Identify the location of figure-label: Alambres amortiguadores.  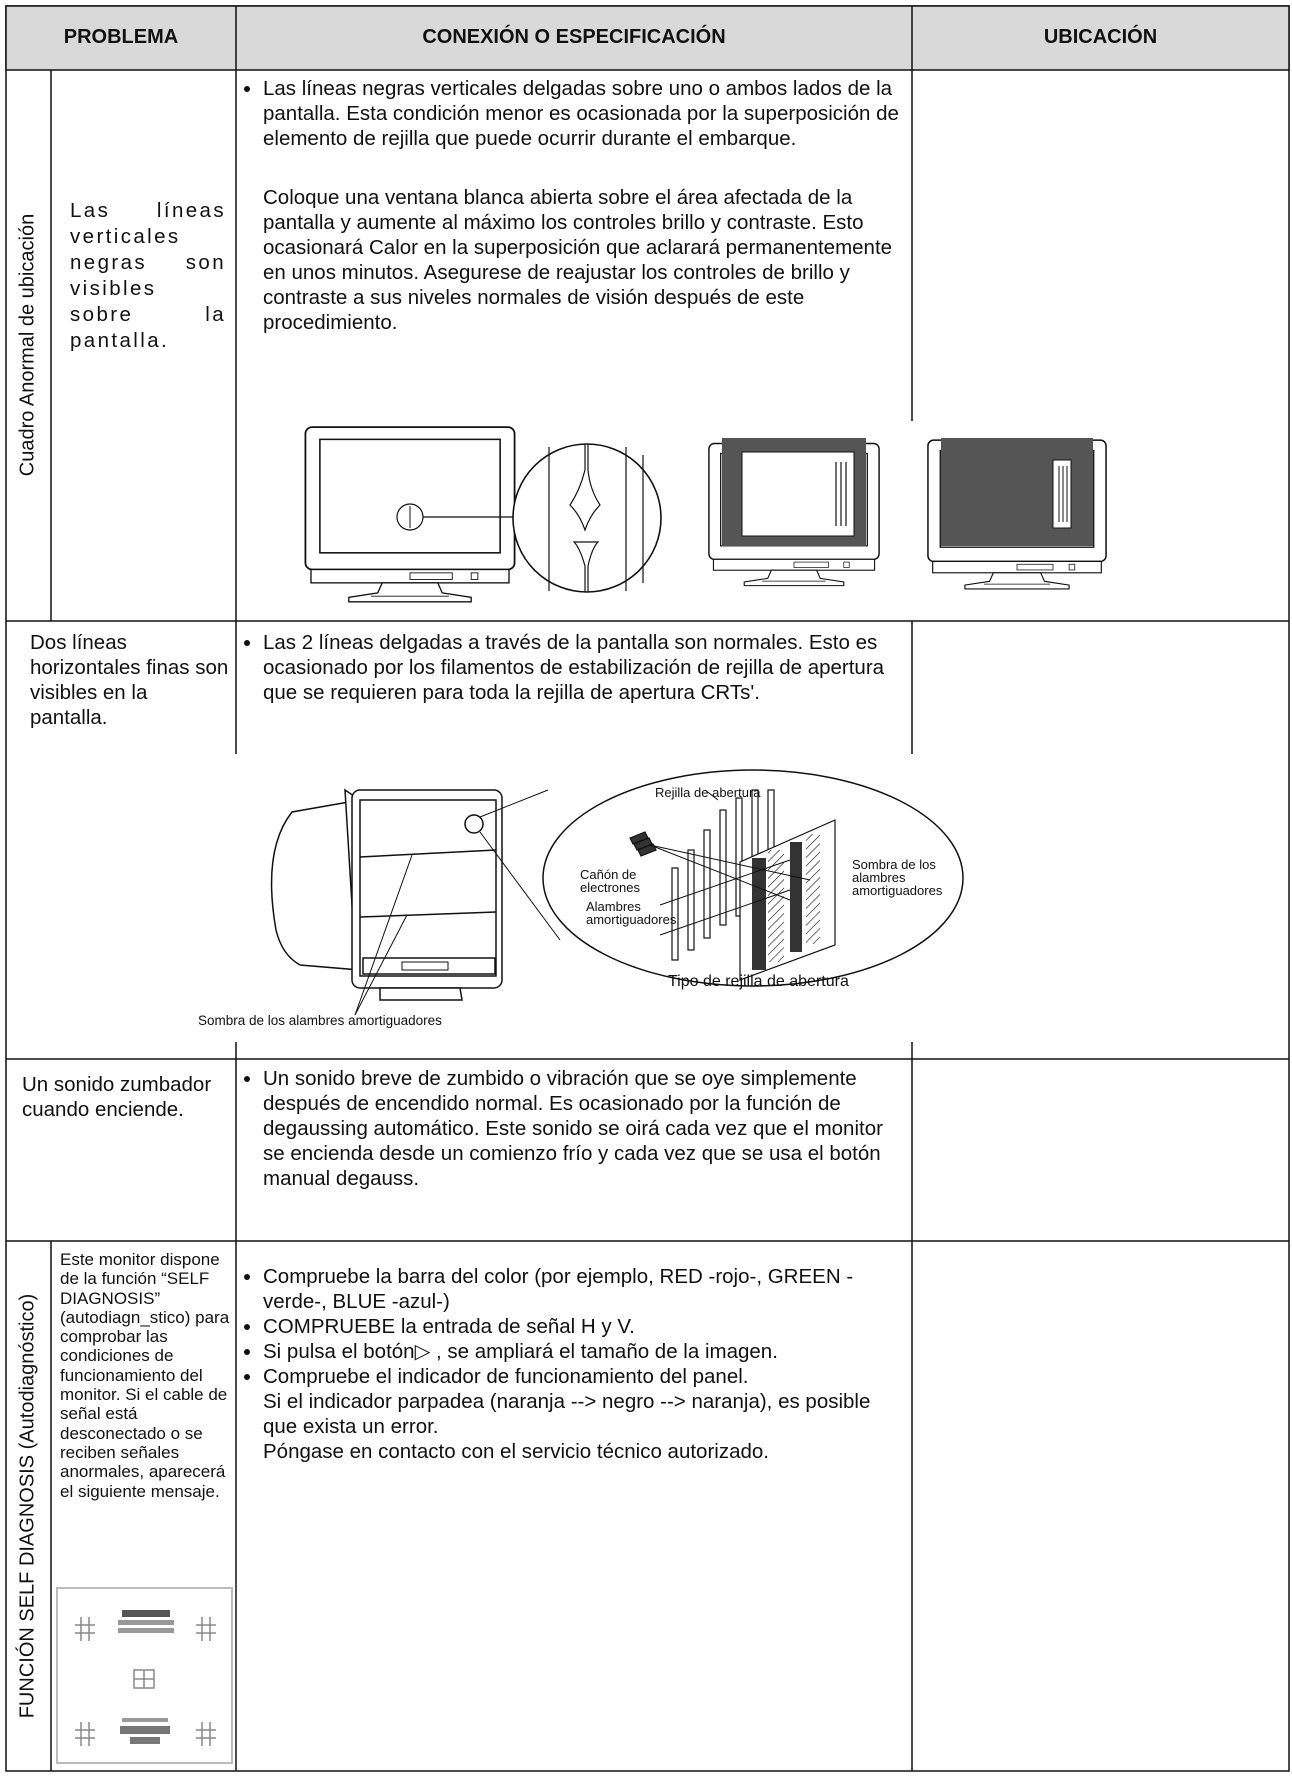
(631, 913).